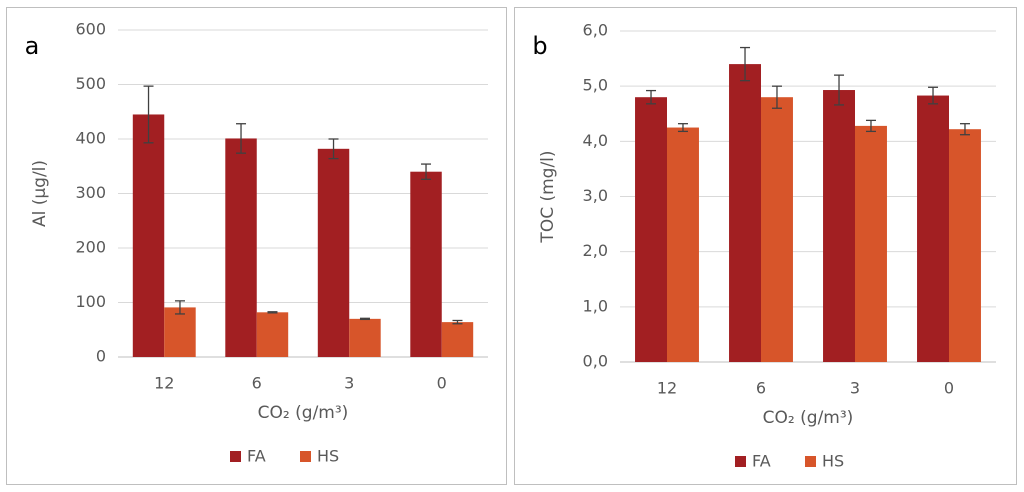  What do you see at coordinates (595, 195) in the screenshot?
I see `y-tick-label: 3,0` at bounding box center [595, 195].